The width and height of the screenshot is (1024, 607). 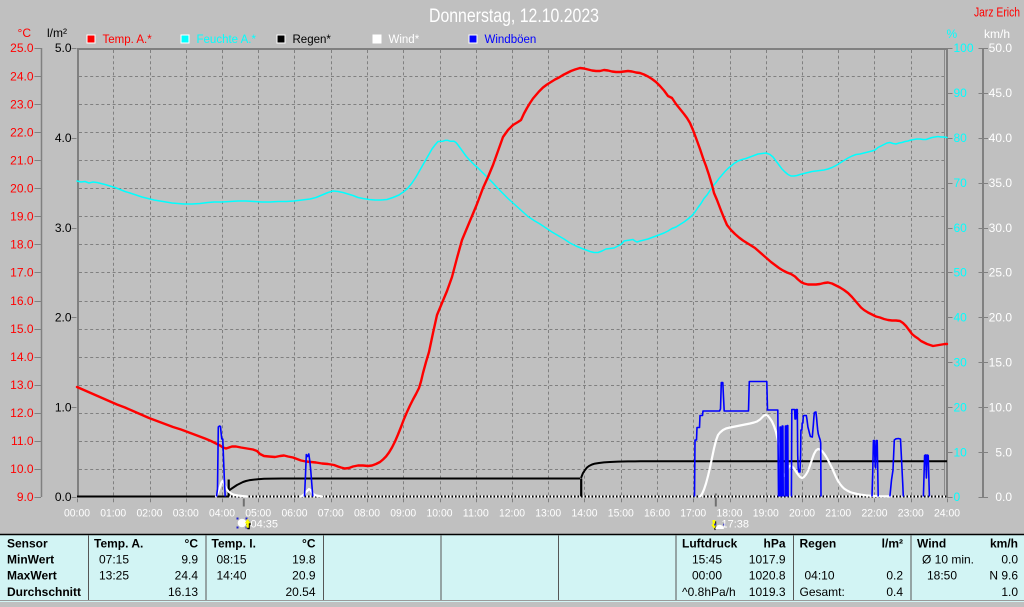 What do you see at coordinates (113, 514) in the screenshot?
I see `svg-text: 01:00` at bounding box center [113, 514].